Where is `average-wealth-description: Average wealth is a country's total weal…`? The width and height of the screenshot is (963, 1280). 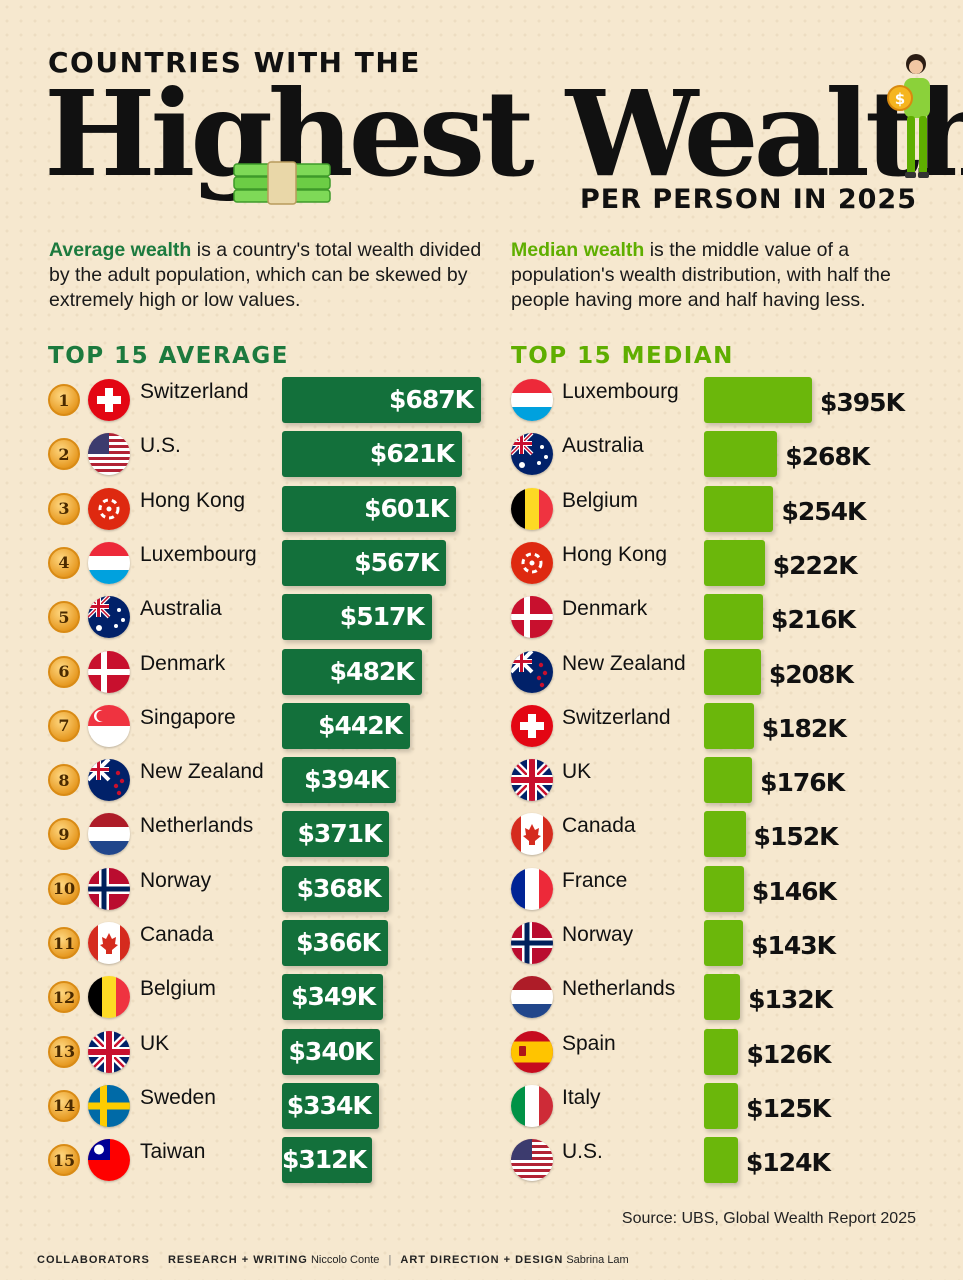
average-wealth-description: Average wealth is a country's total weal… is located at coordinates (269, 275).